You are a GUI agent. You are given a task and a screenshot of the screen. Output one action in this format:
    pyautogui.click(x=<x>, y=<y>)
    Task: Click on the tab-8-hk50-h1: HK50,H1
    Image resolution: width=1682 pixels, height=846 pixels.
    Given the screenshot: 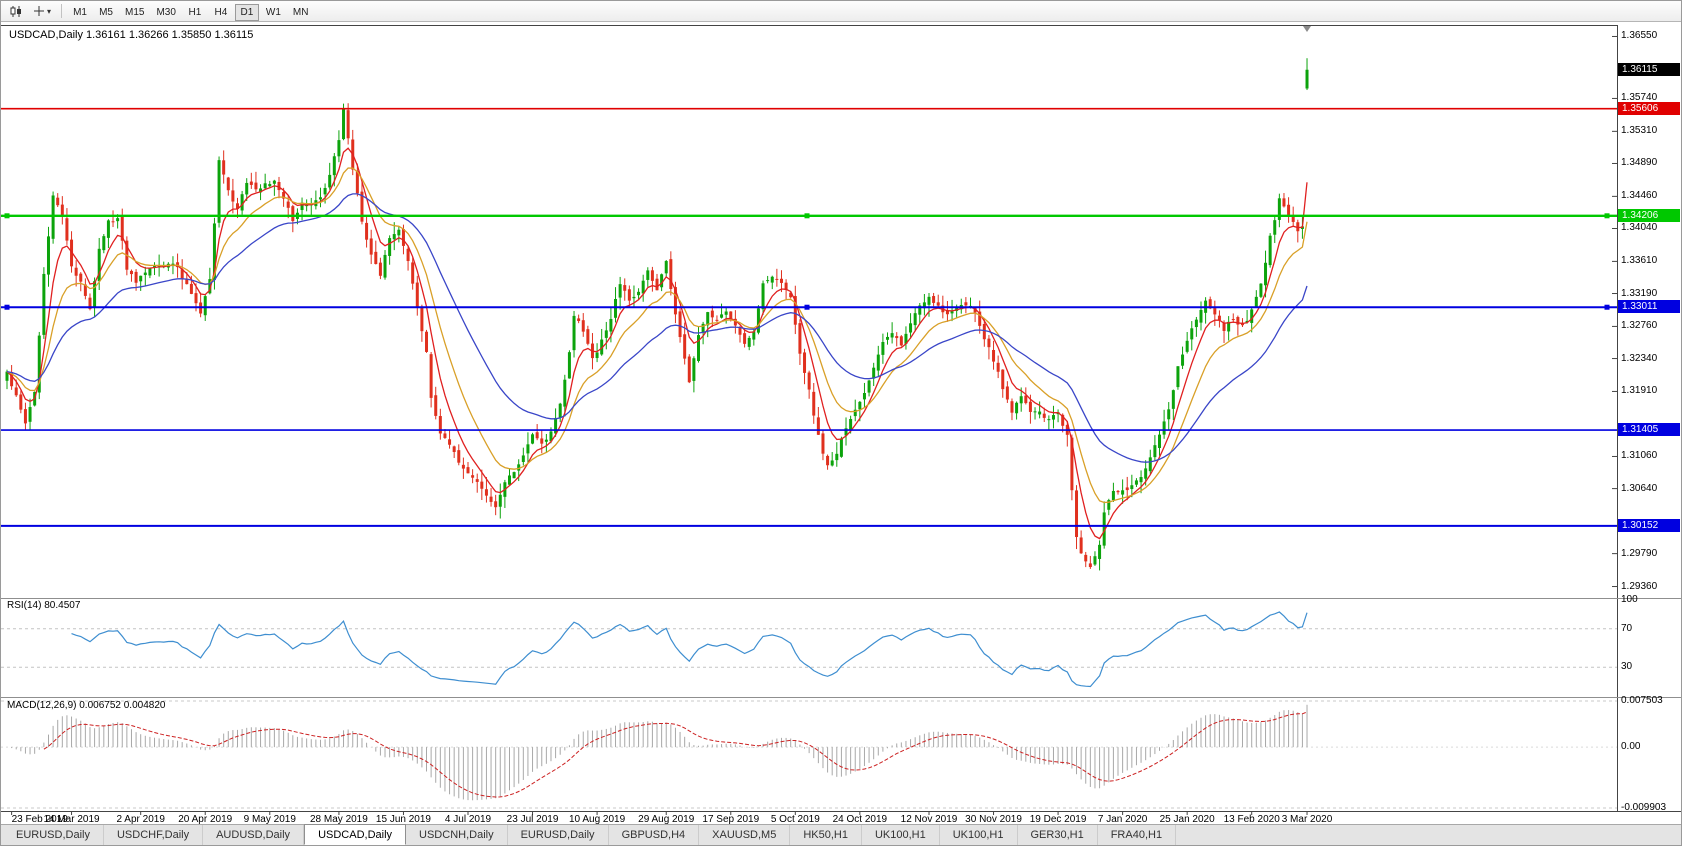 What is the action you would take?
    pyautogui.click(x=826, y=835)
    